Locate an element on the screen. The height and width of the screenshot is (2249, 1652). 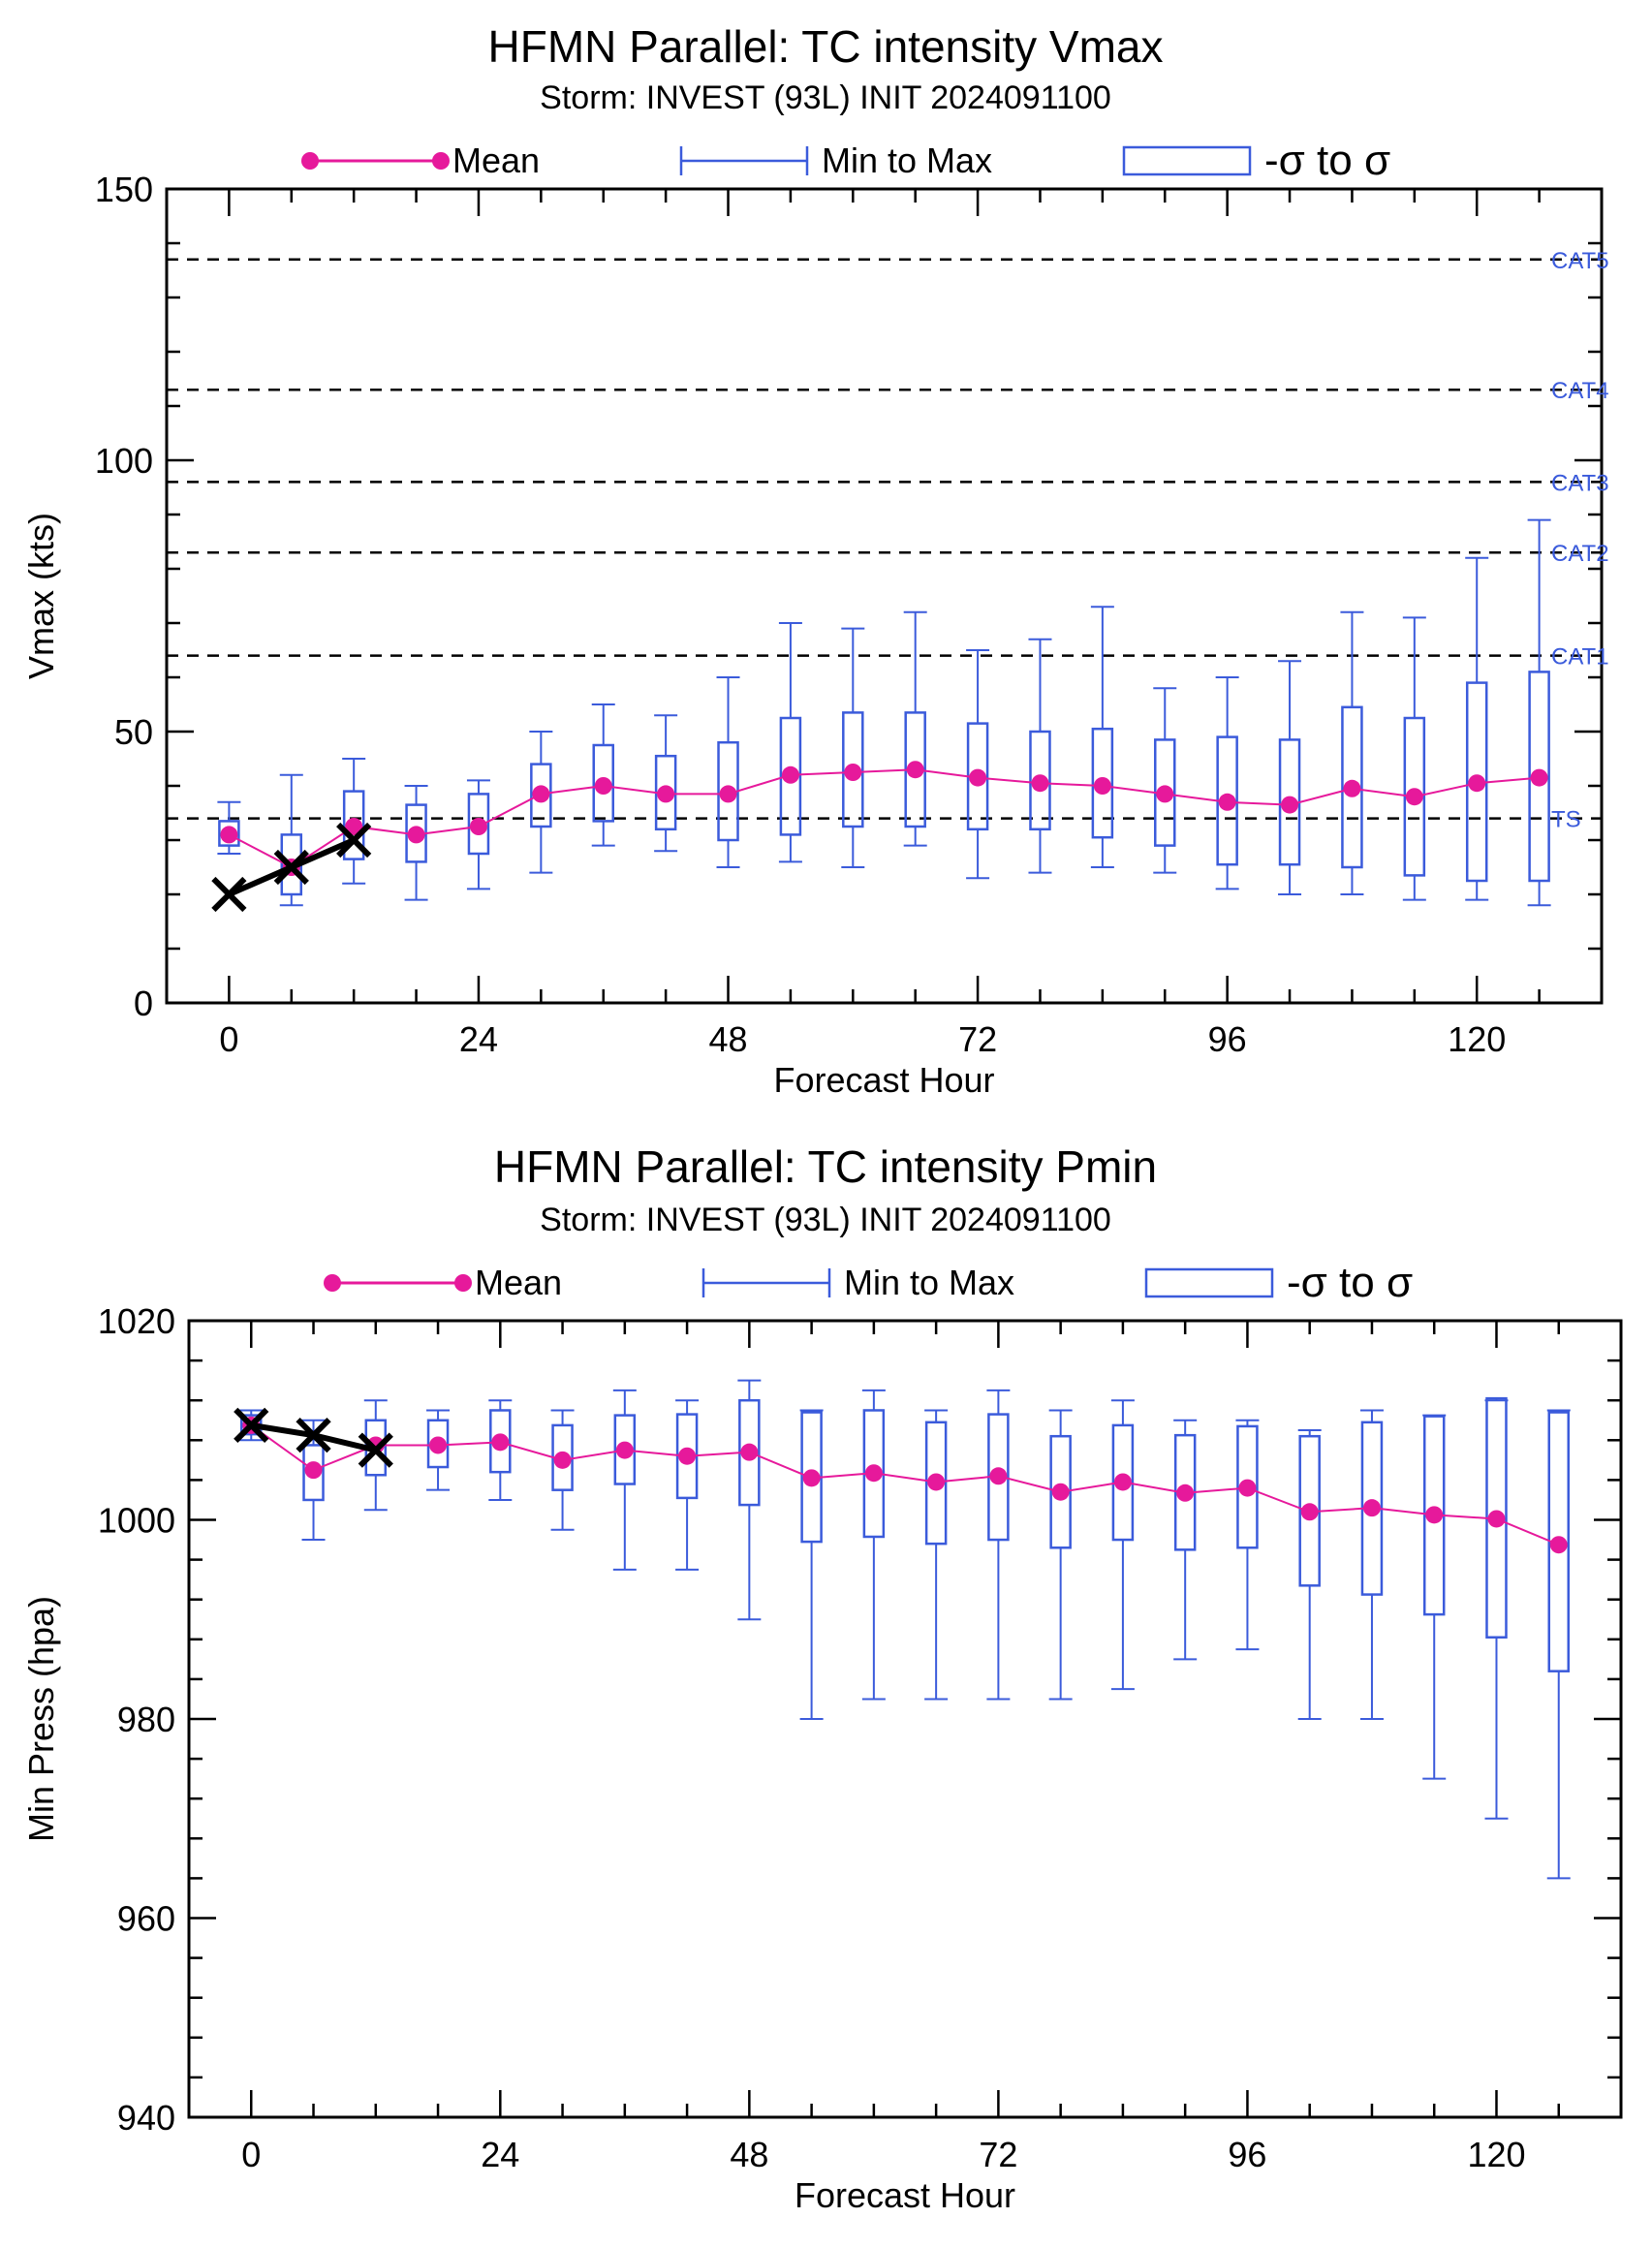
y-tick-label: 150 is located at coordinates (124, 190).